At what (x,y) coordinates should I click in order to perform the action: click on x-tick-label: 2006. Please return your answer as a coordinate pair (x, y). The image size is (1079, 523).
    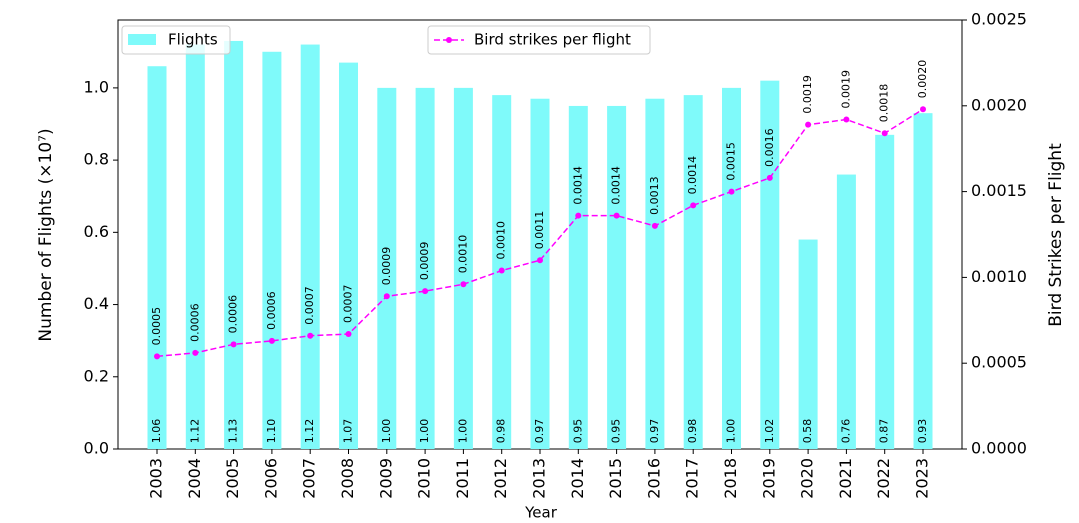
    Looking at the image, I should click on (270, 478).